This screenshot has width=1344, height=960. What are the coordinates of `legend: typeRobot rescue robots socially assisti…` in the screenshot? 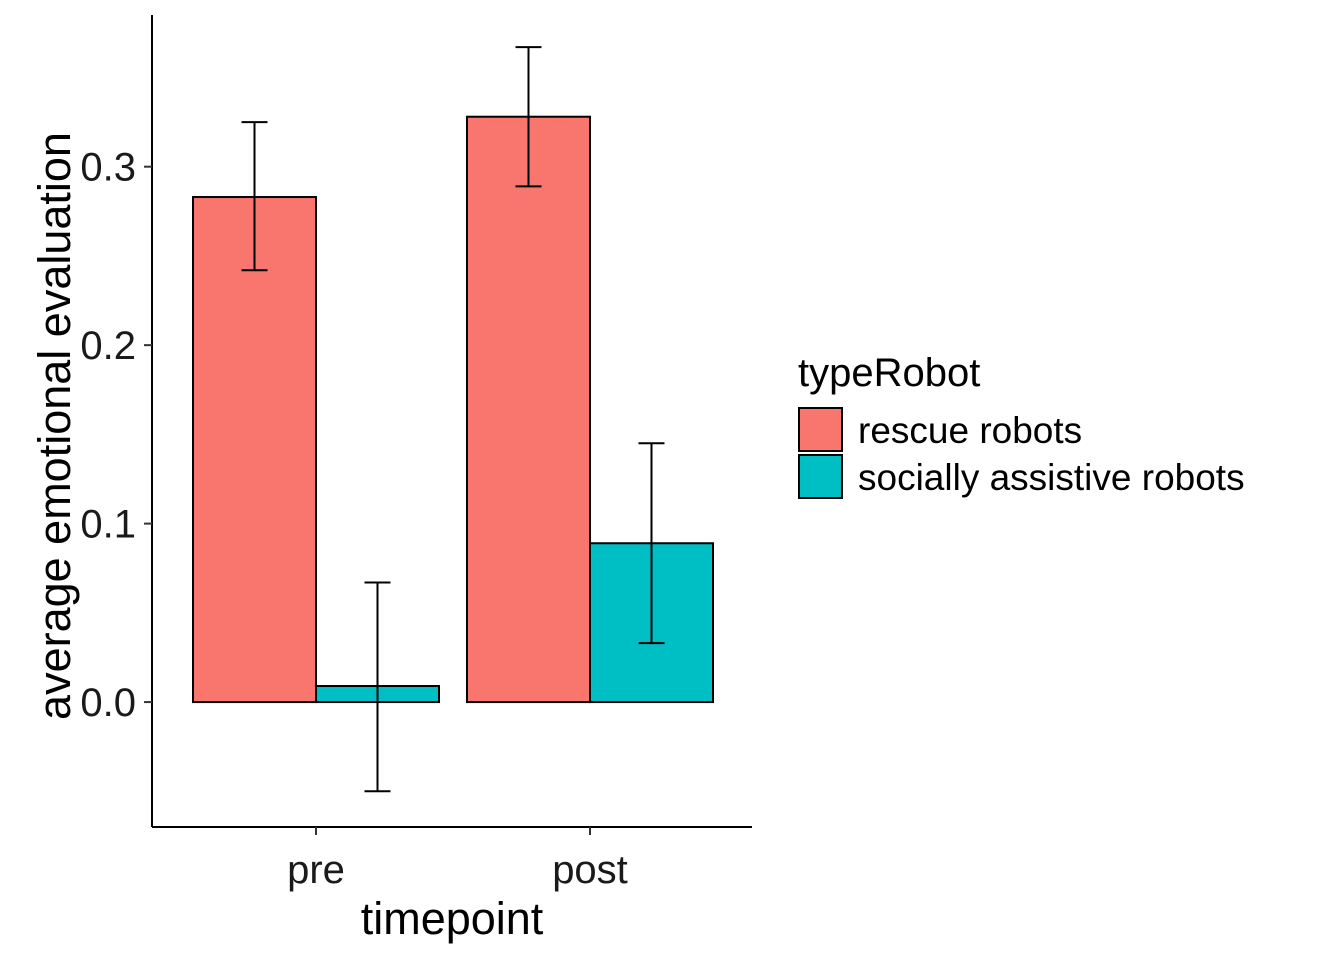 It's located at (1021, 425).